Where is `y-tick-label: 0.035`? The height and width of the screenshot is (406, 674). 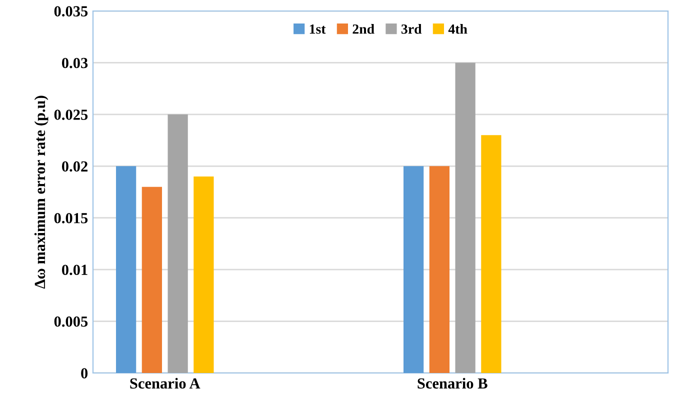
y-tick-label: 0.035 is located at coordinates (71, 11).